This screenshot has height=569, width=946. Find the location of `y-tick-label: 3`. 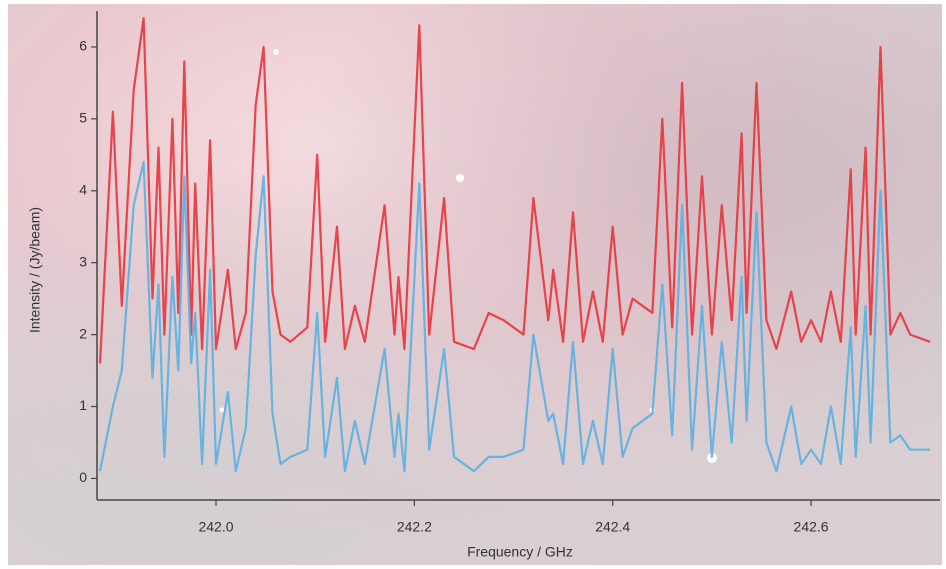

y-tick-label: 3 is located at coordinates (83, 261).